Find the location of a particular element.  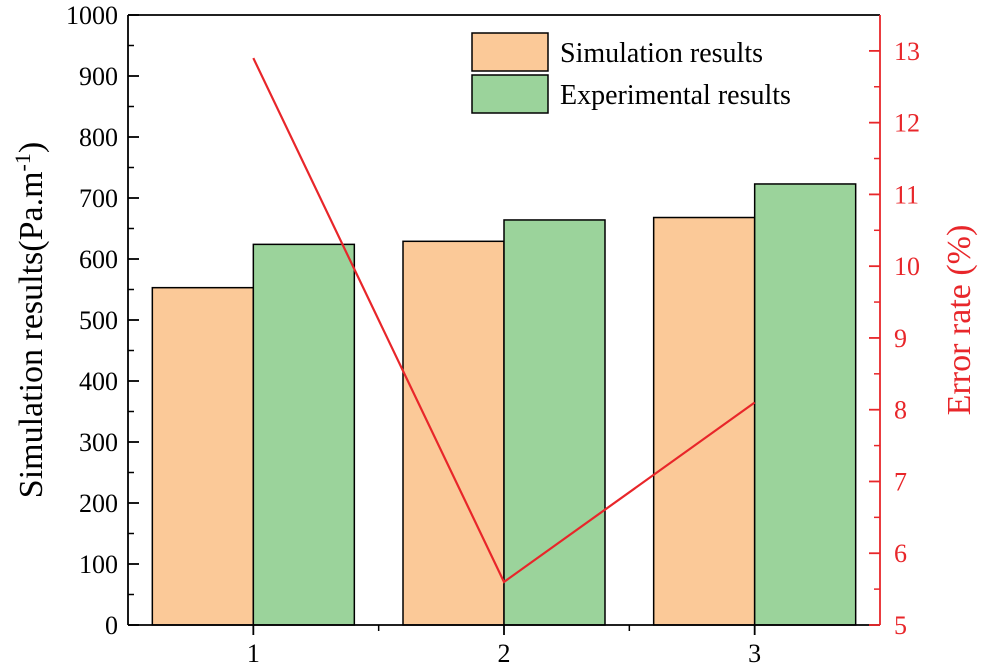

y2-tick-label-7: 7 is located at coordinates (900, 481).